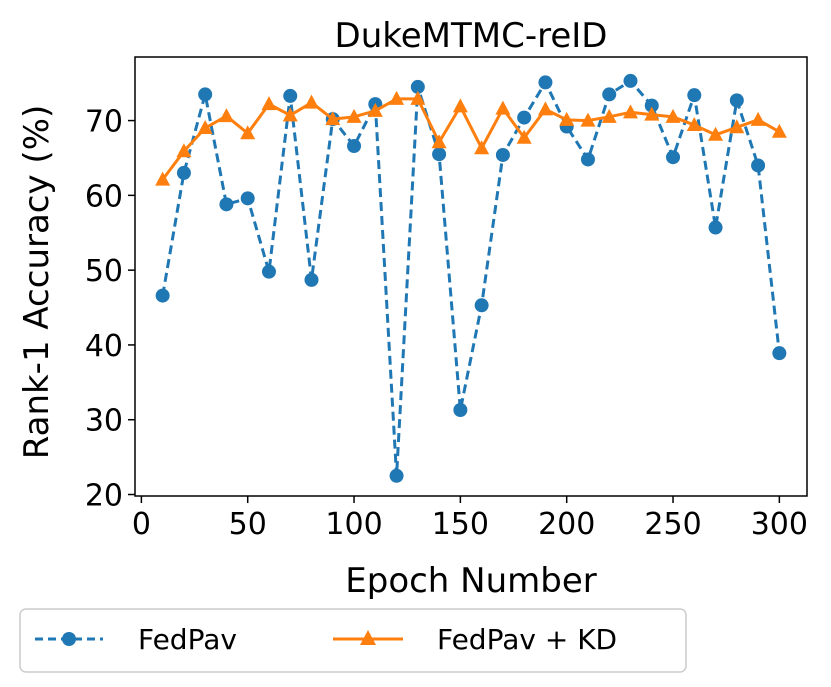  I want to click on y-tick-label: 20, so click(104, 496).